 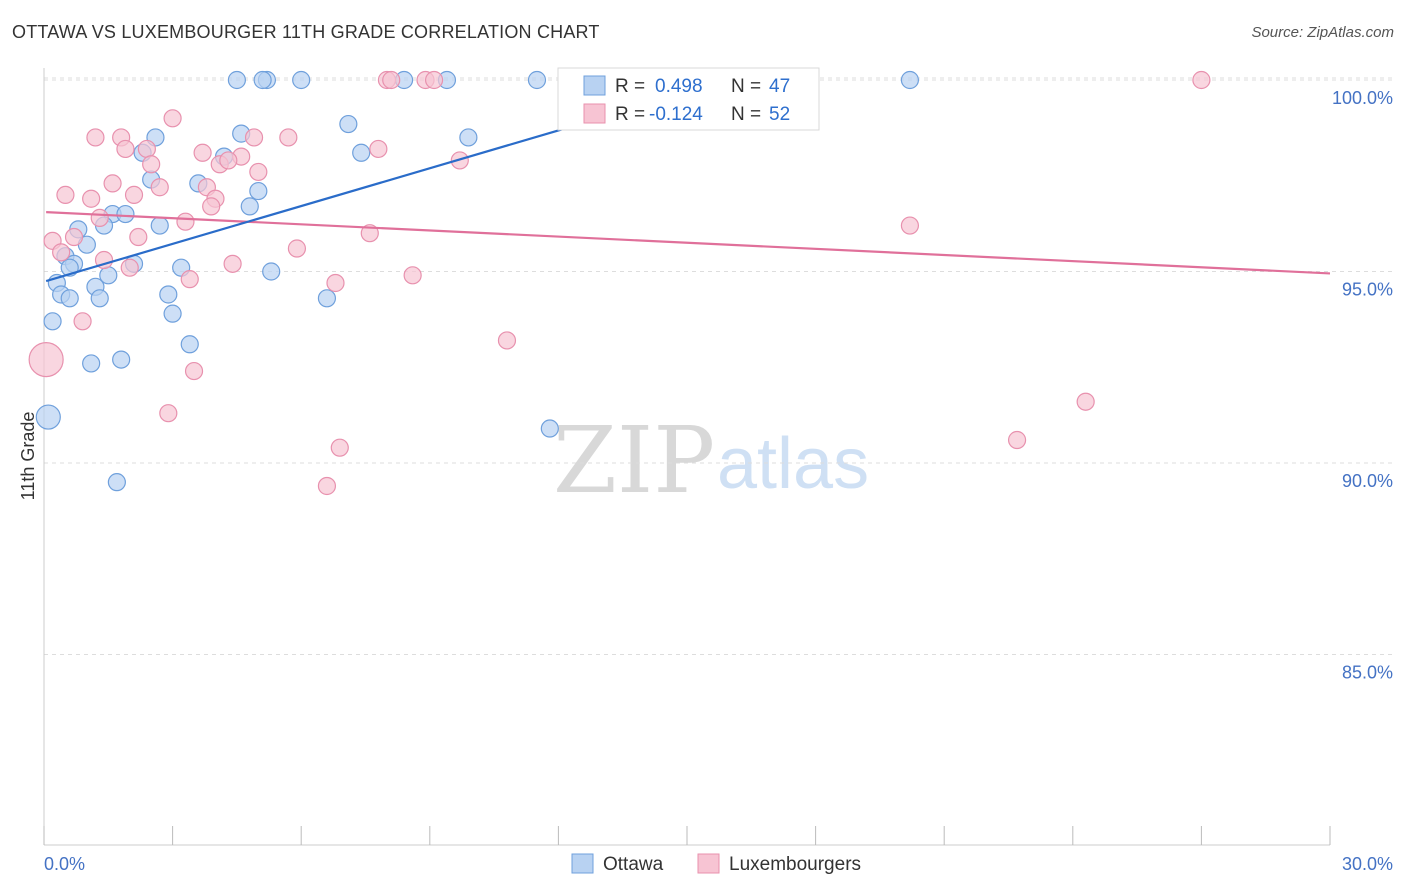 I want to click on legend-n-label-ottawa: N =, so click(x=746, y=86).